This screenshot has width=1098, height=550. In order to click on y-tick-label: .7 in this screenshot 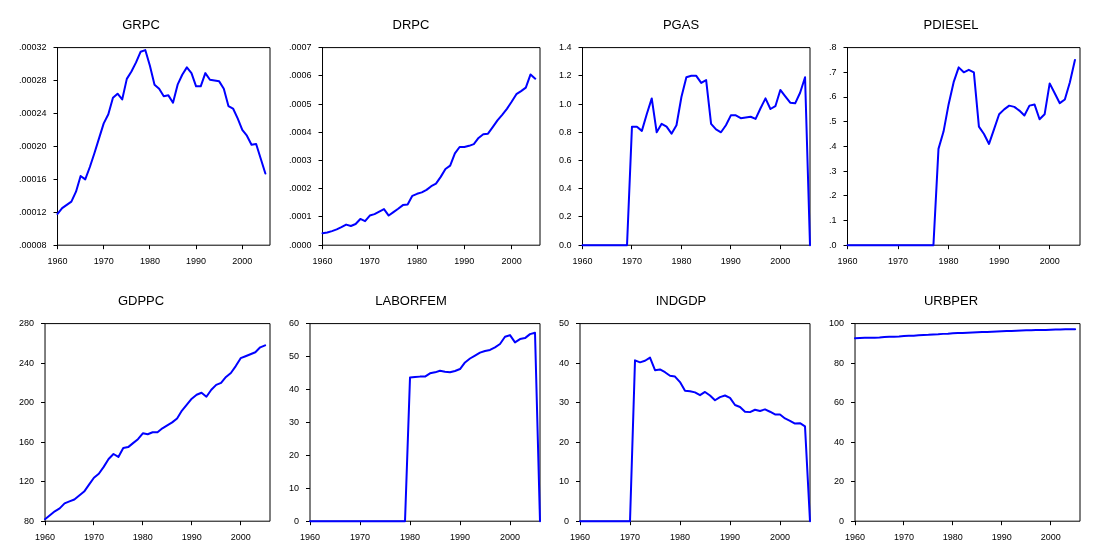, I will do `click(832, 71)`.